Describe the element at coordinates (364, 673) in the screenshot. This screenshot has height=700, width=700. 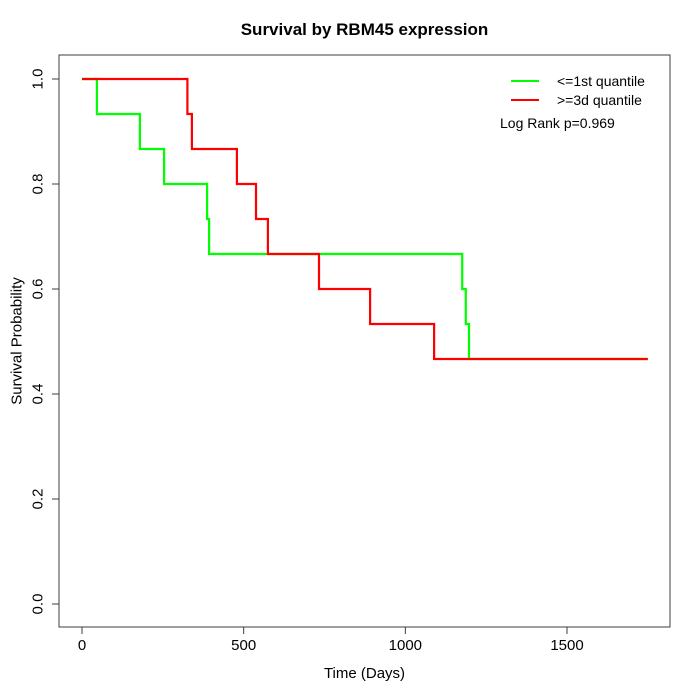
I see `x-axis-label: Time (Days)` at that location.